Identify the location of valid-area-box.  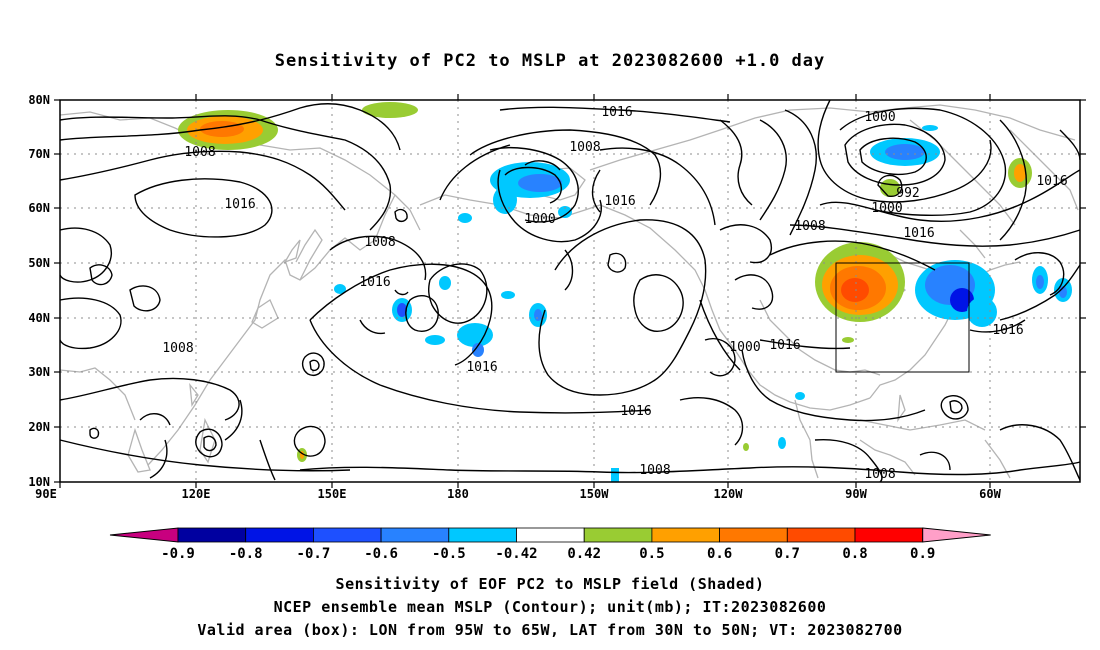
(902, 317).